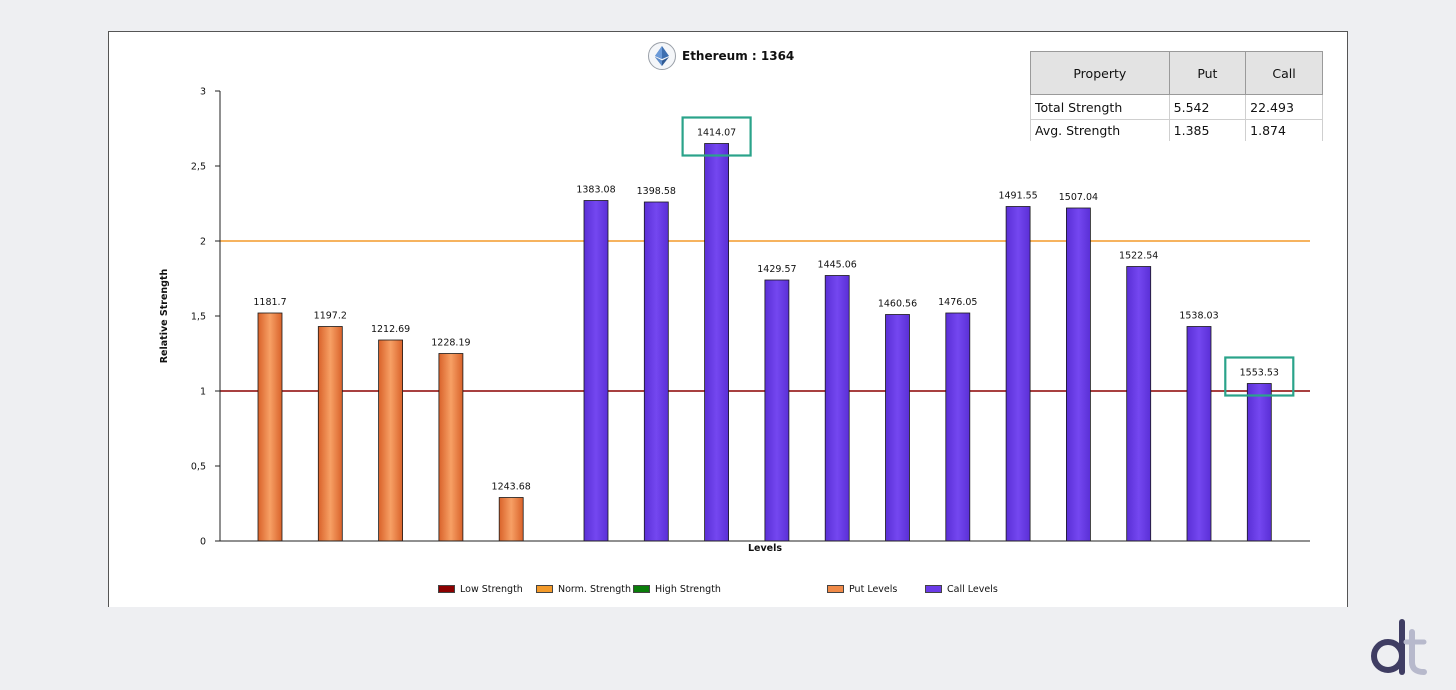 The image size is (1456, 690). I want to click on bar-label: 1212.69, so click(390, 329).